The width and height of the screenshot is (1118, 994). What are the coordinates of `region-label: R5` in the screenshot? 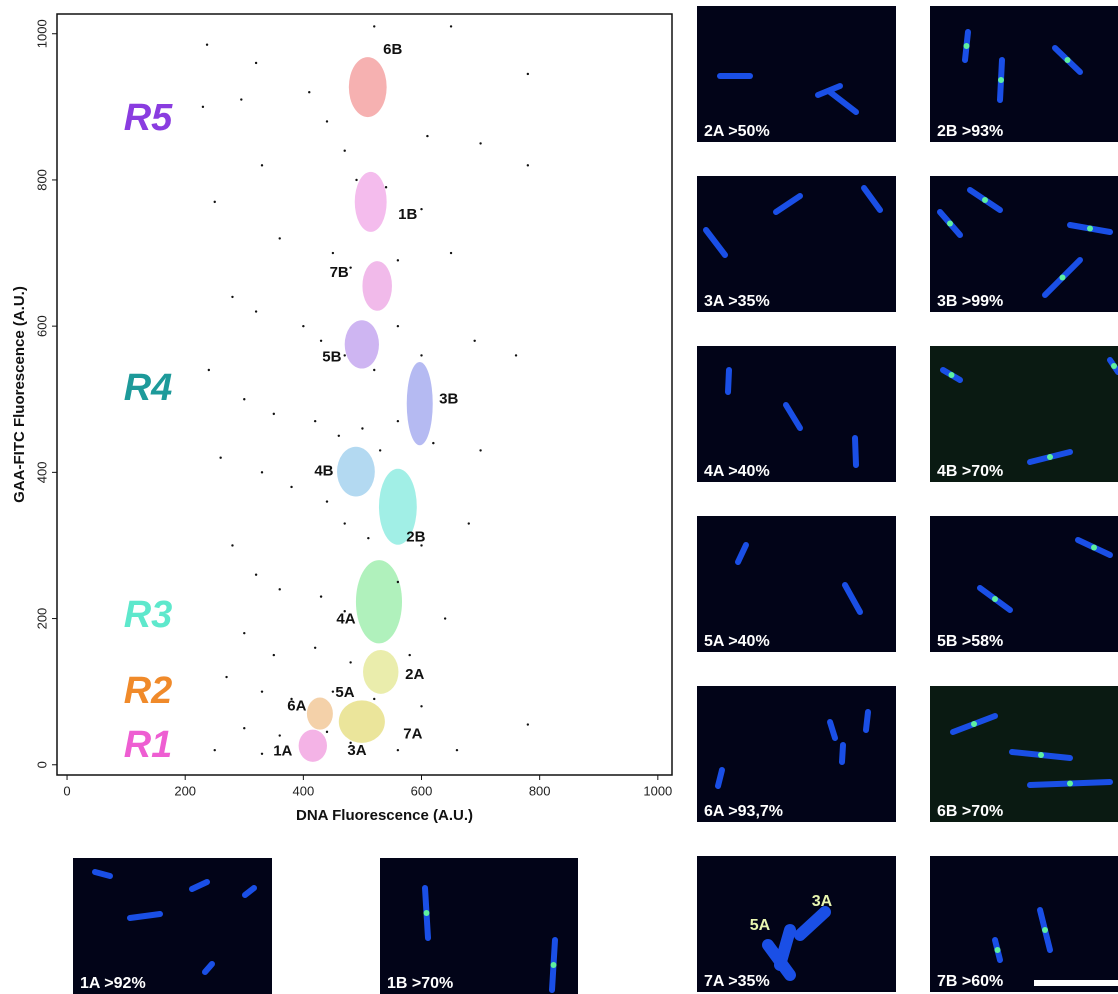 It's located at (148, 118).